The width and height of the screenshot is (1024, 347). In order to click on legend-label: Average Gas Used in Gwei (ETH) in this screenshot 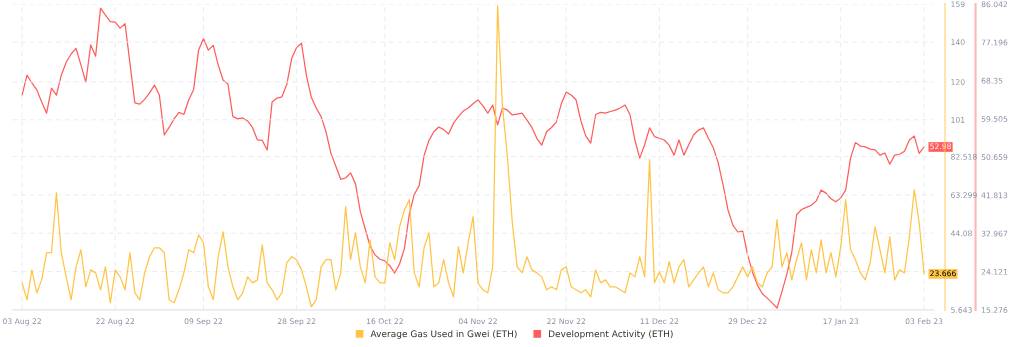, I will do `click(443, 334)`.